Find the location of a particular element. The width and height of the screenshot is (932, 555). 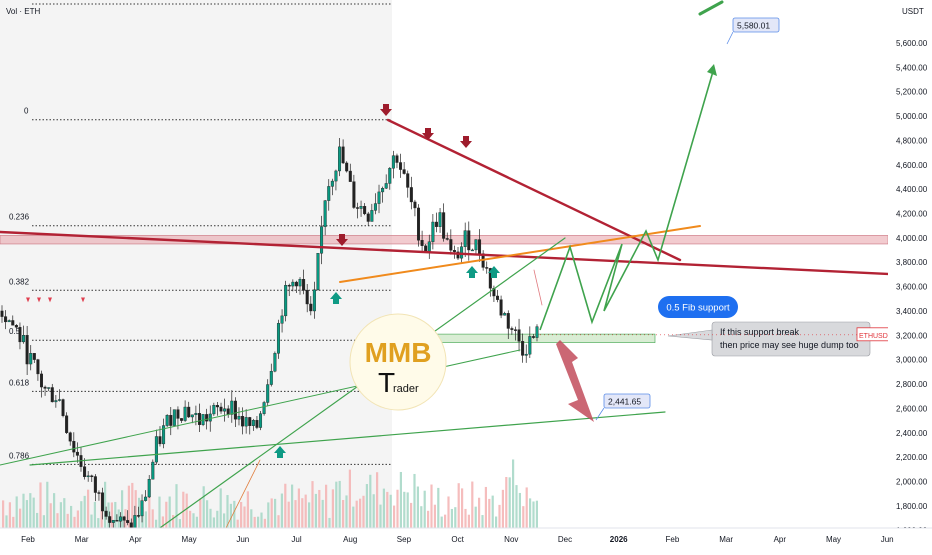

target-down-box is located at coordinates (627, 401).